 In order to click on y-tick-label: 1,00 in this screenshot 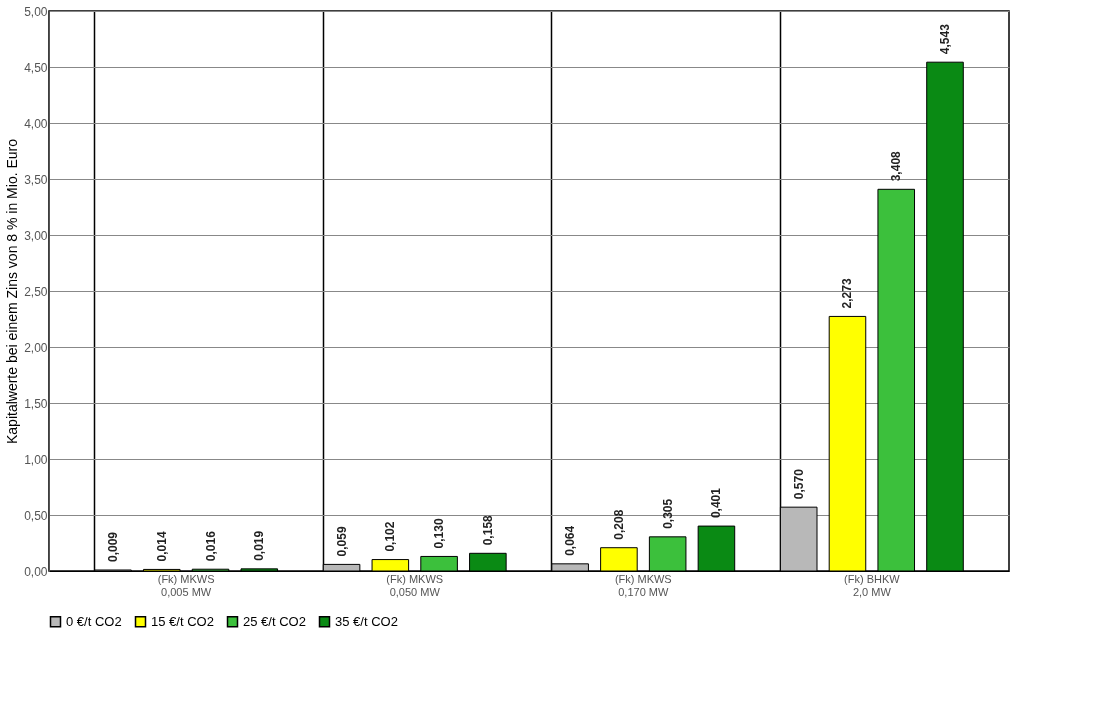, I will do `click(36, 459)`.